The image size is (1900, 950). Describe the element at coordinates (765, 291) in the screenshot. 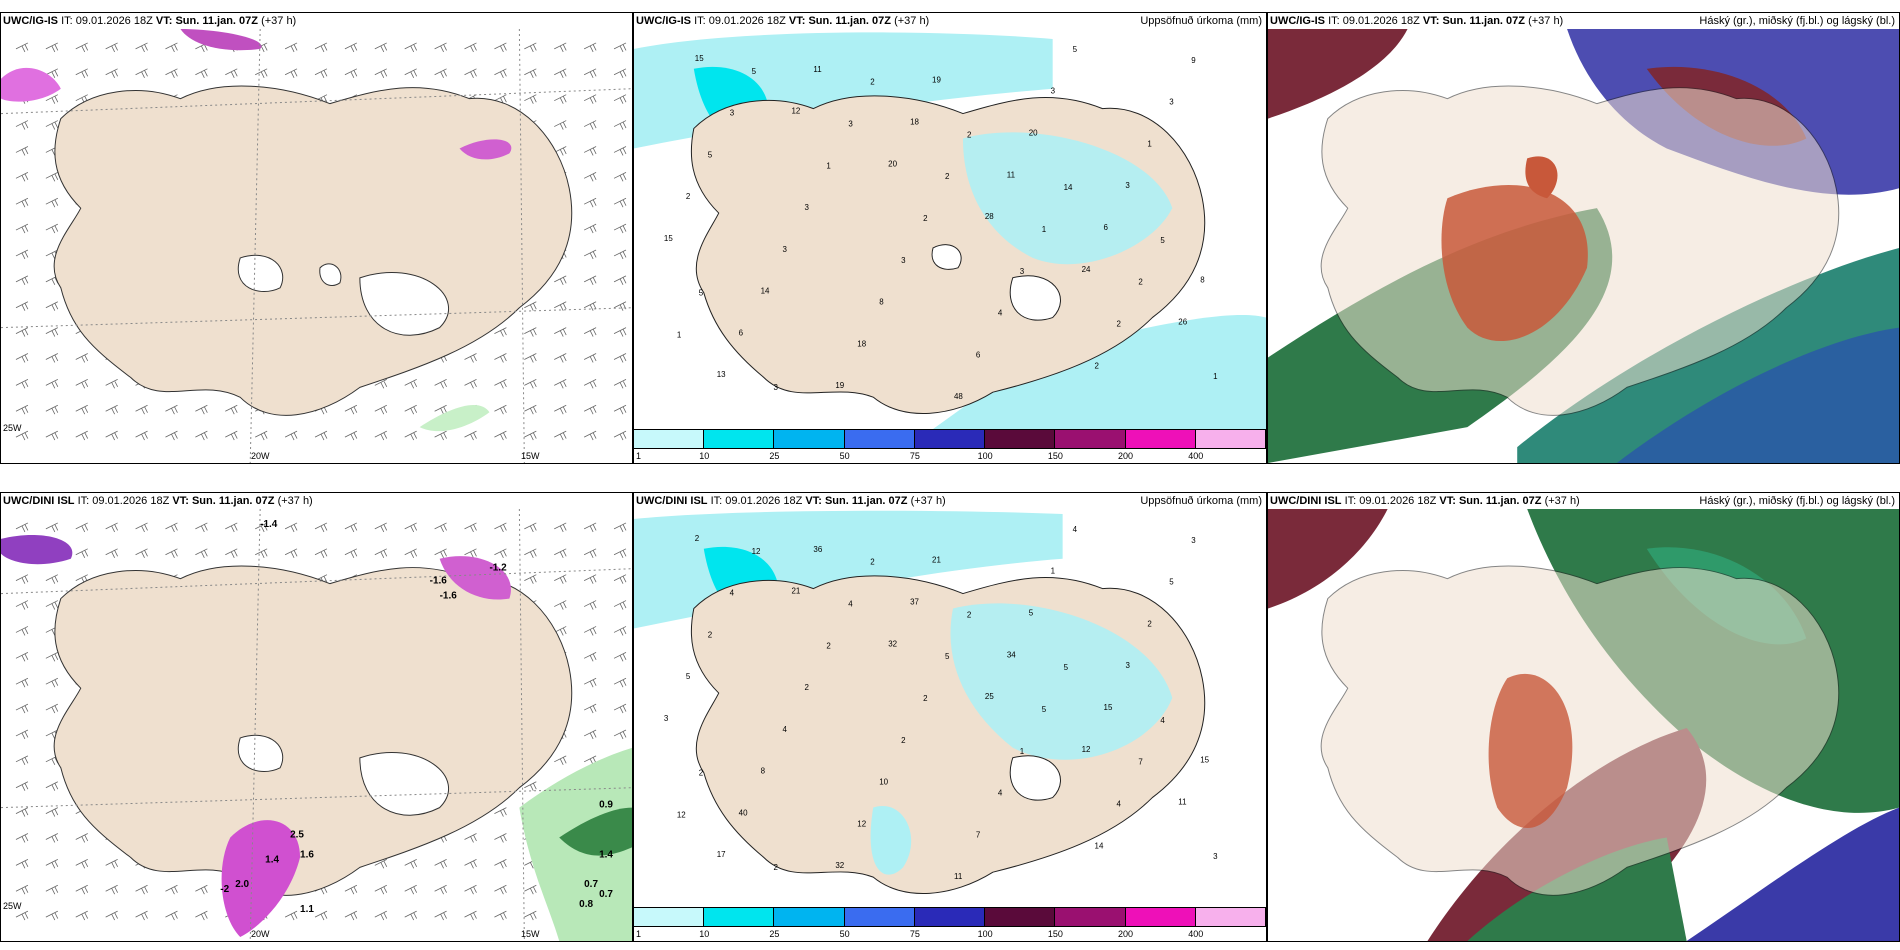

I see `precip-value: 14` at that location.